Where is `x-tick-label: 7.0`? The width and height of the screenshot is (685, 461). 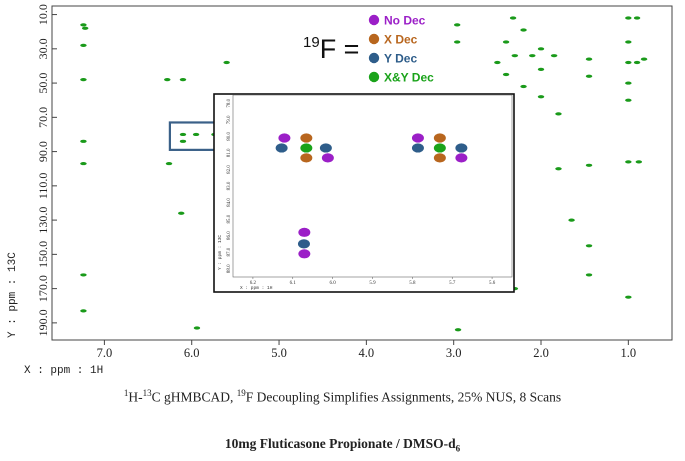
x-tick-label: 7.0 is located at coordinates (105, 353).